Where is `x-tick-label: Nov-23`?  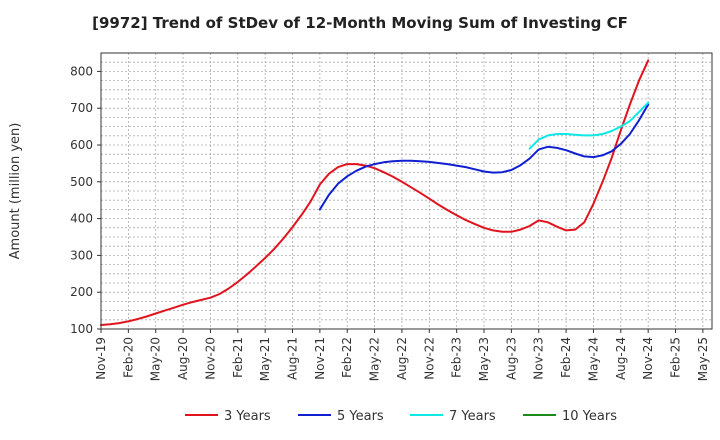 x-tick-label: Nov-23 is located at coordinates (539, 358).